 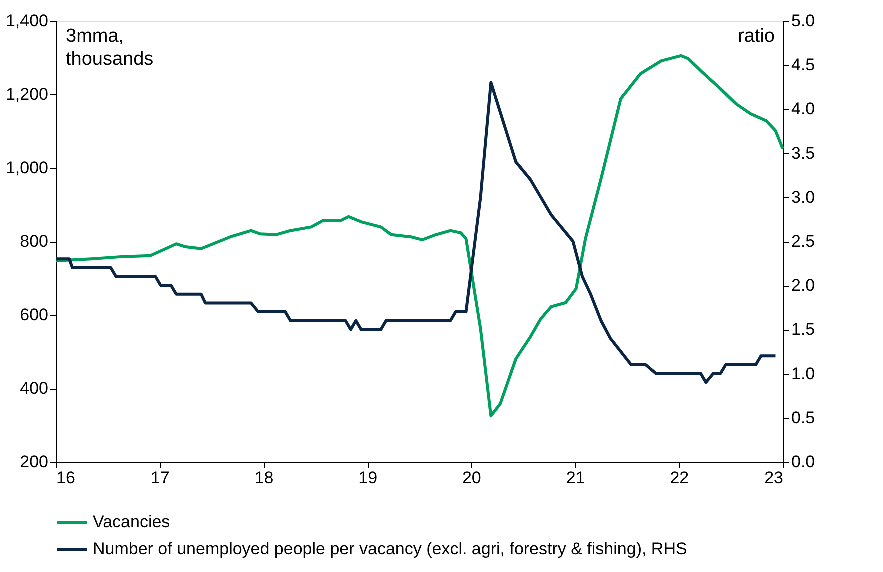 What do you see at coordinates (368, 478) in the screenshot?
I see `x-tick-label: 19` at bounding box center [368, 478].